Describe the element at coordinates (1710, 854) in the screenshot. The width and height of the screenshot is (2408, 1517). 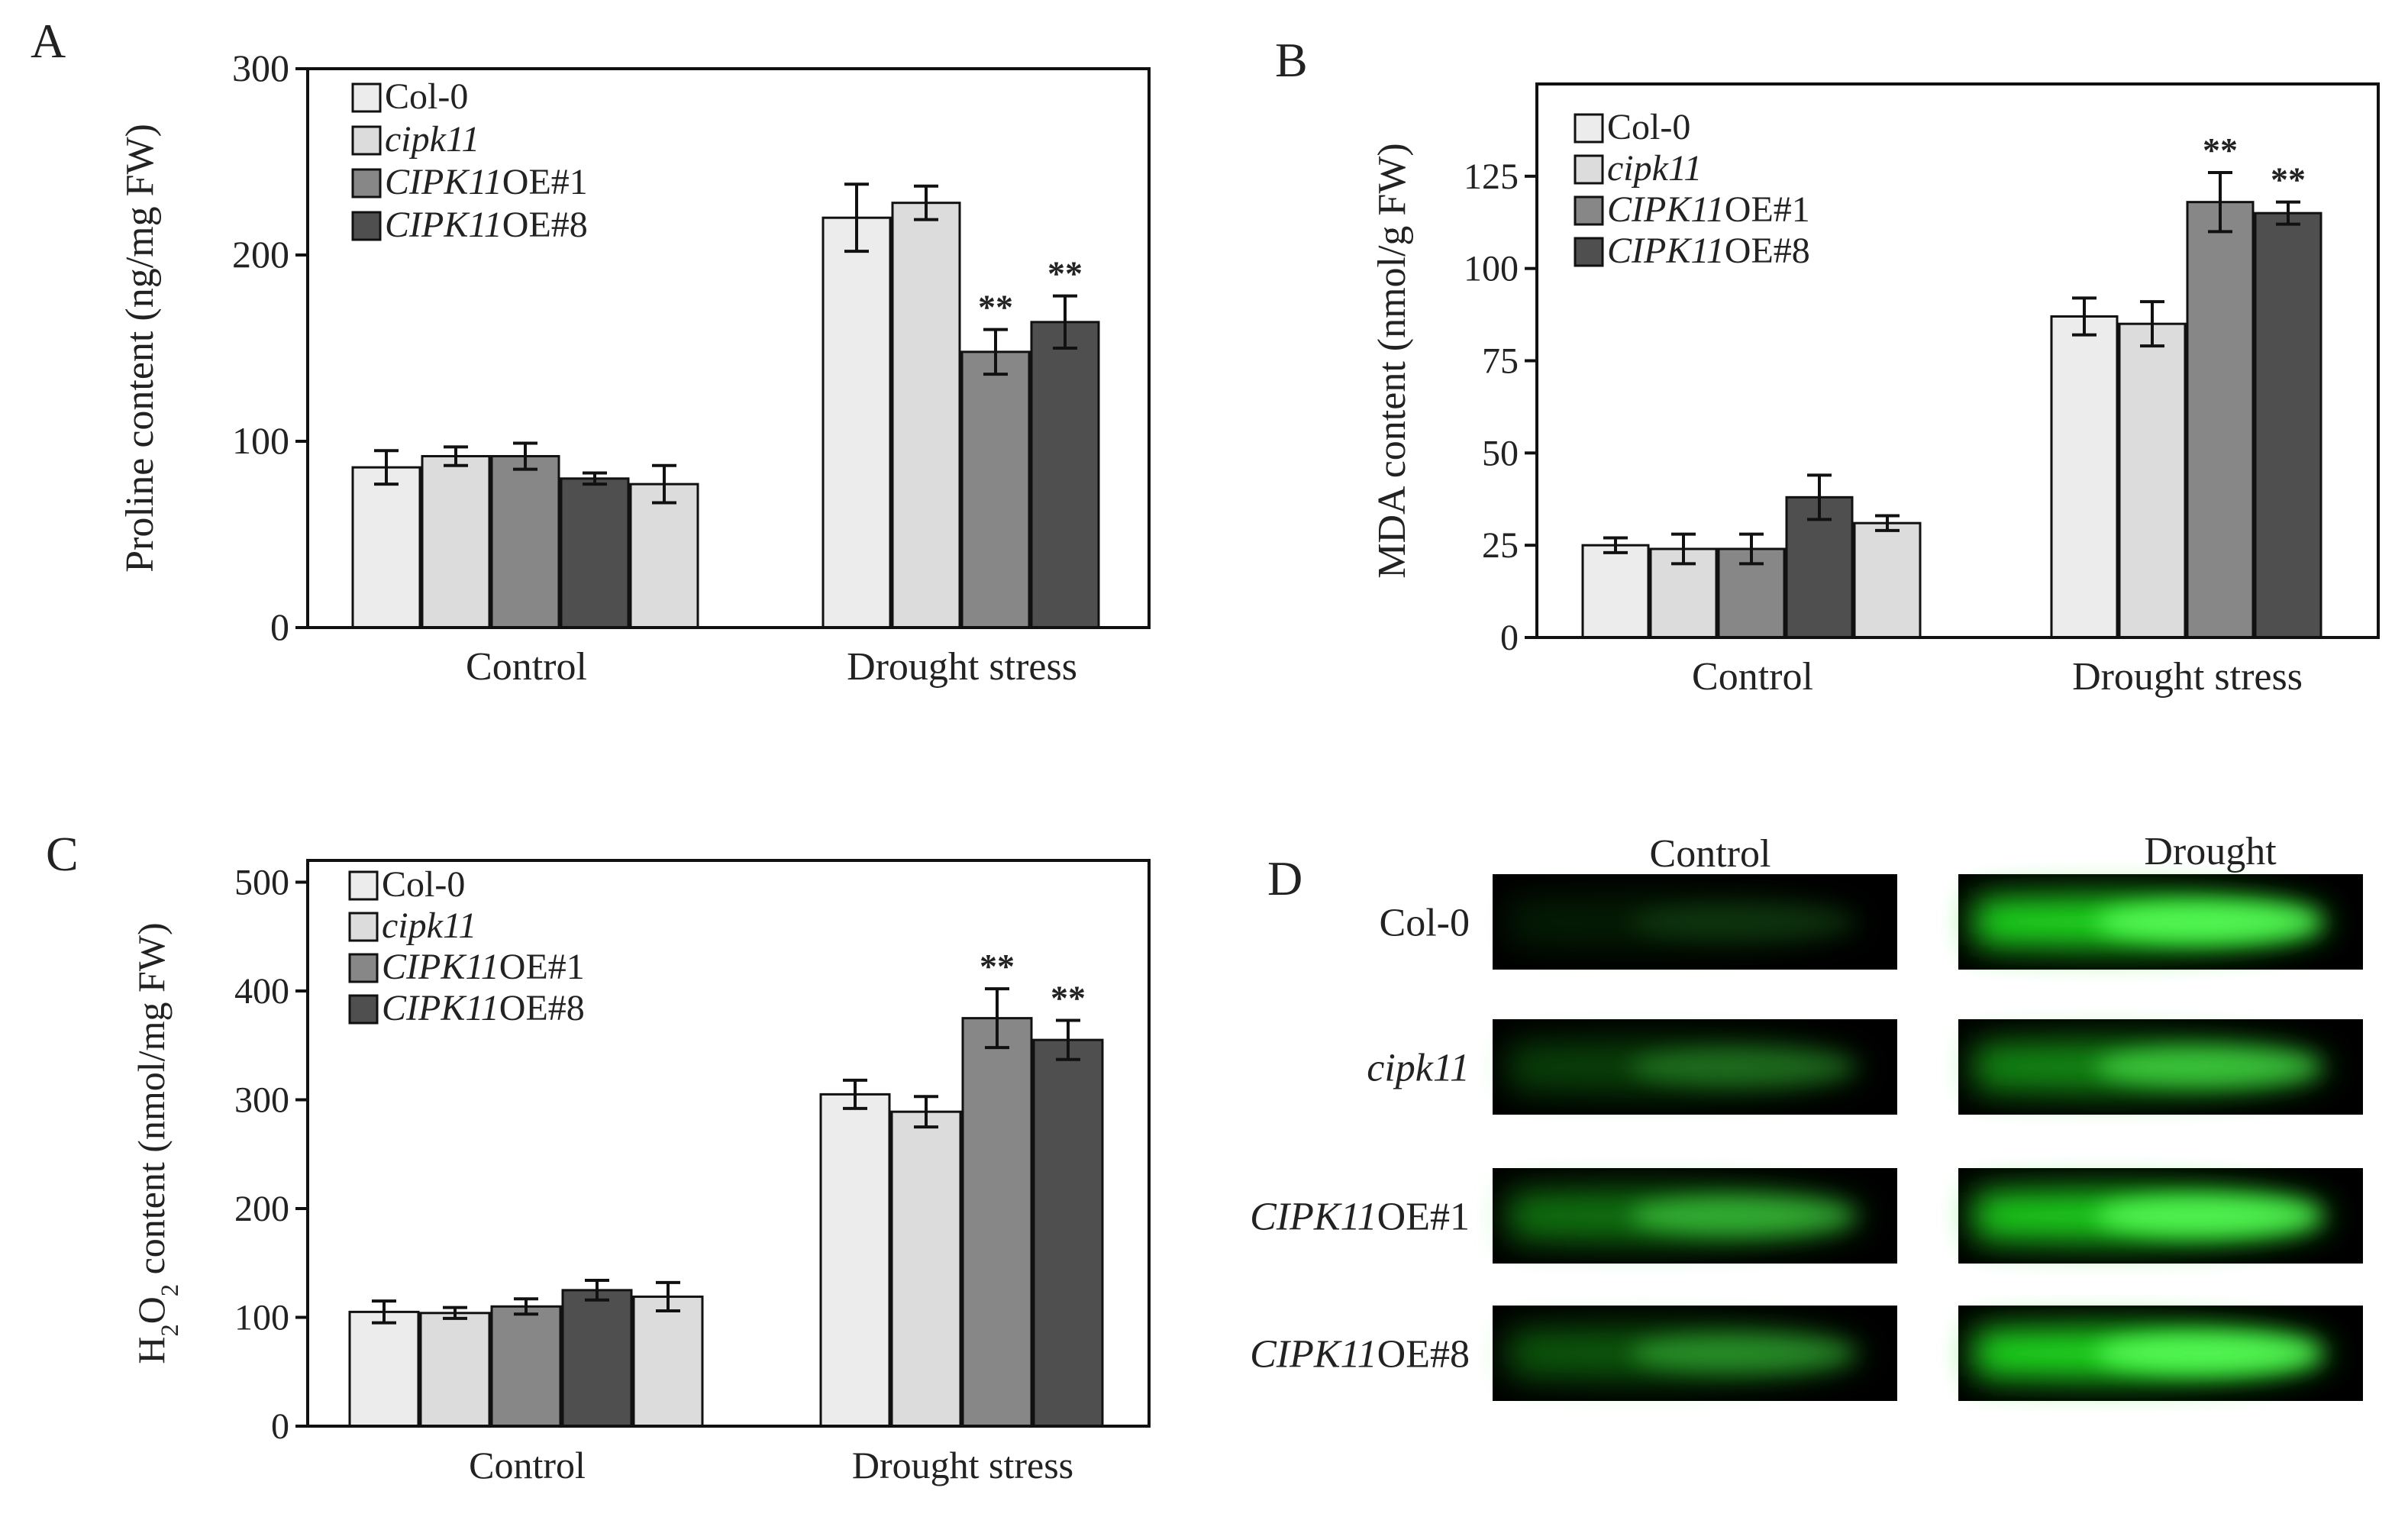
I see `col-header-control: Control` at that location.